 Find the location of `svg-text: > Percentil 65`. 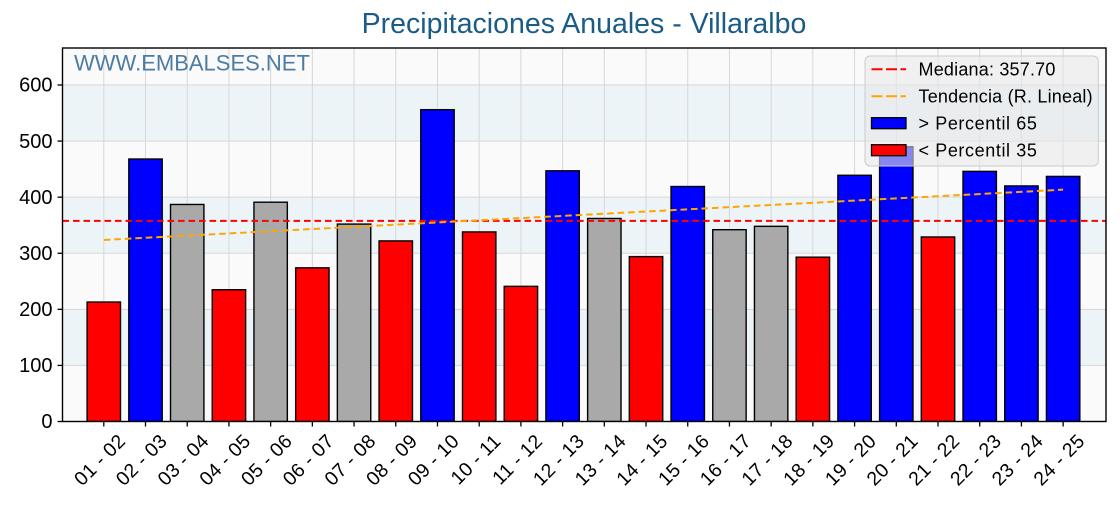

svg-text: > Percentil 65 is located at coordinates (978, 123).